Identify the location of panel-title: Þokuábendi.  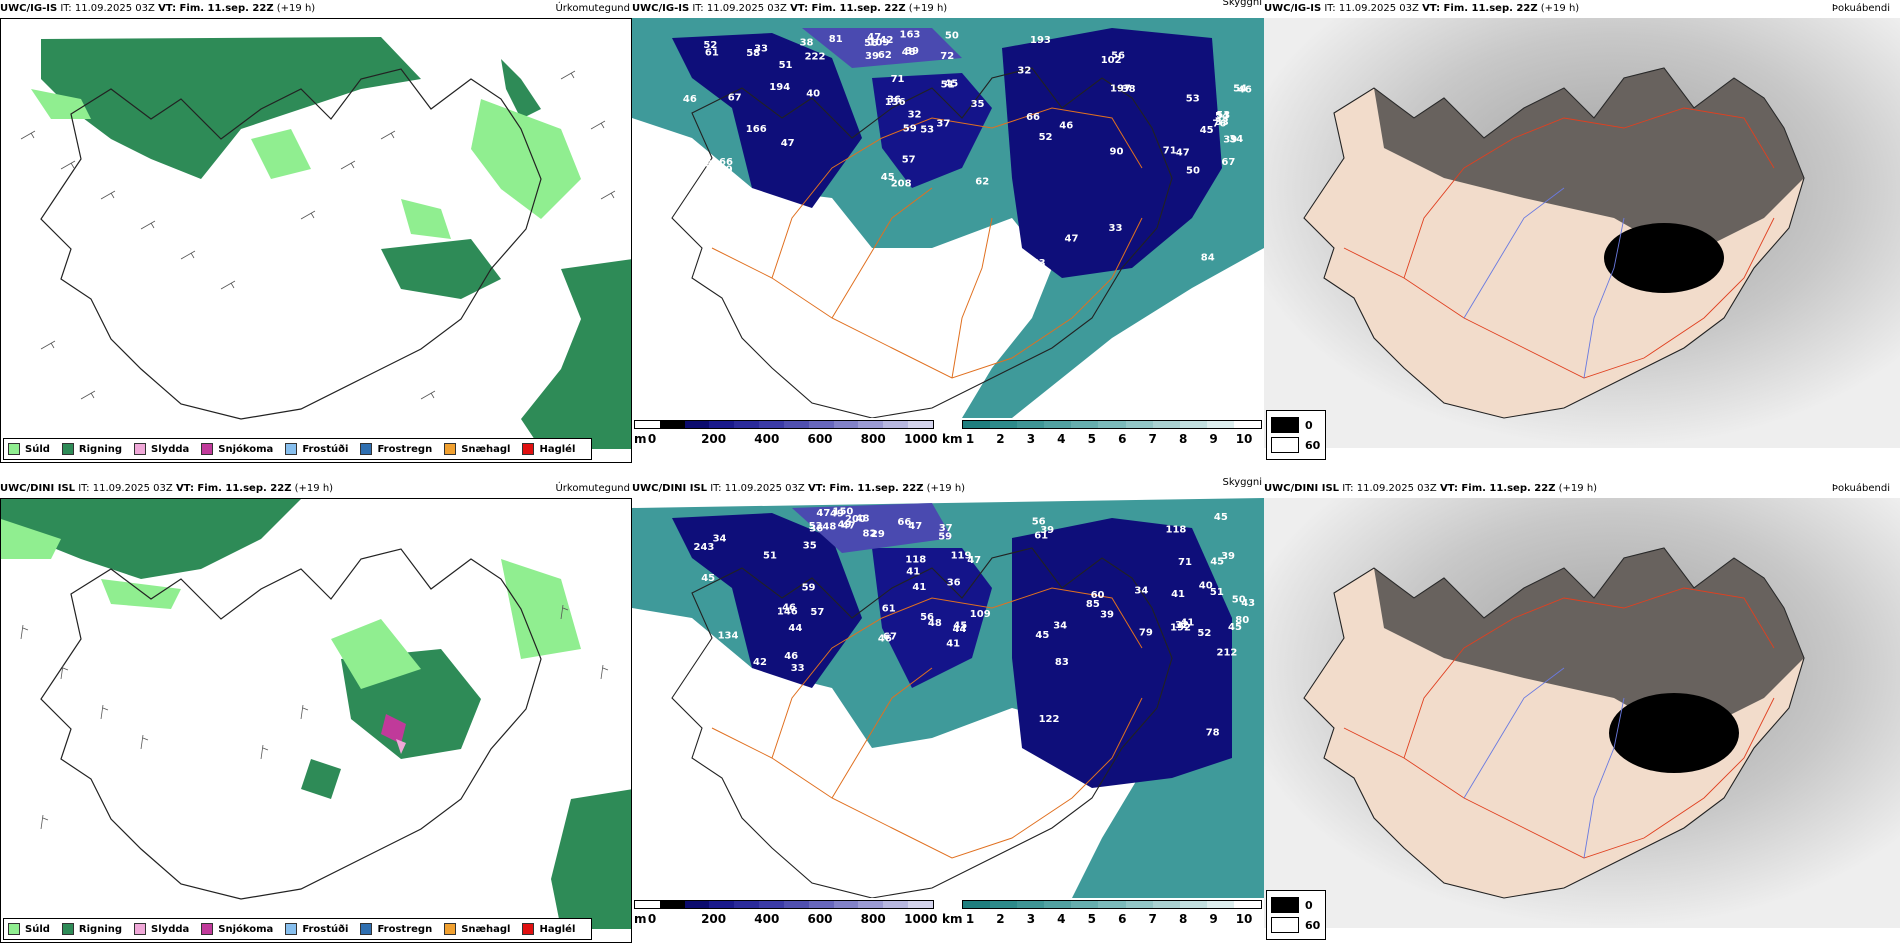
(1860, 8).